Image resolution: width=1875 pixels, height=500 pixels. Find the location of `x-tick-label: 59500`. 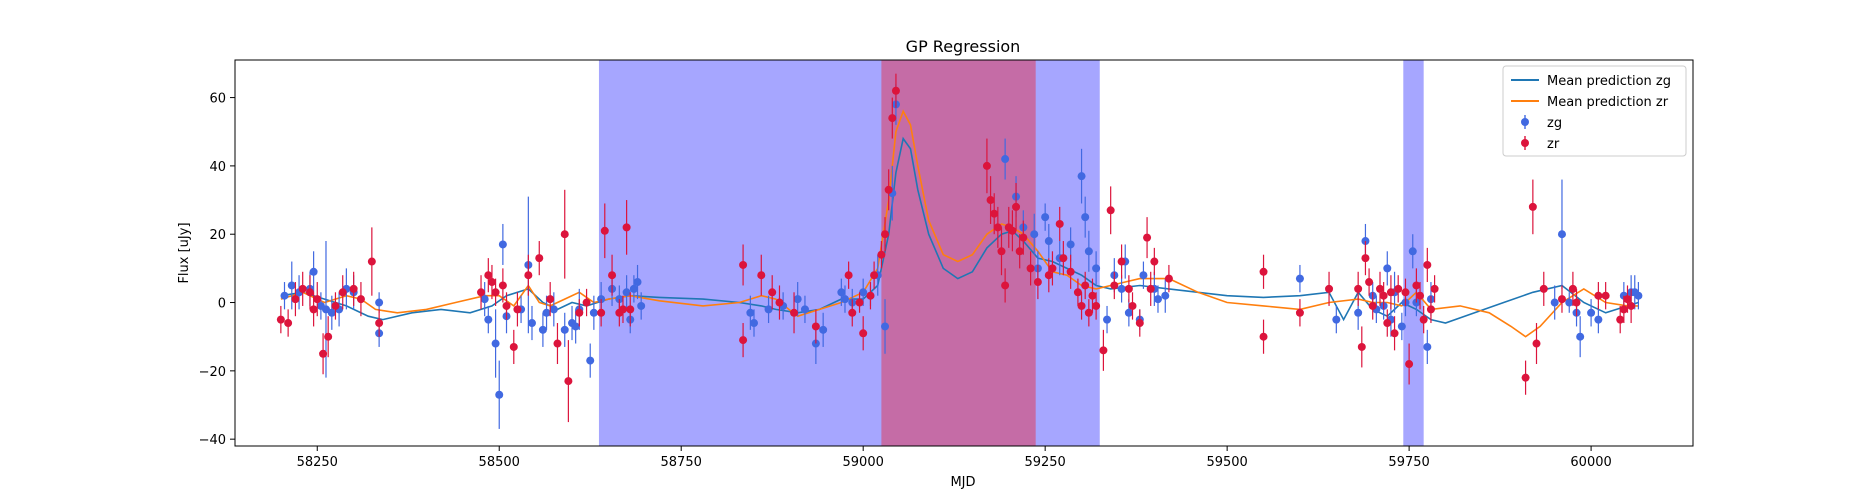

x-tick-label: 59500 is located at coordinates (1226, 462).